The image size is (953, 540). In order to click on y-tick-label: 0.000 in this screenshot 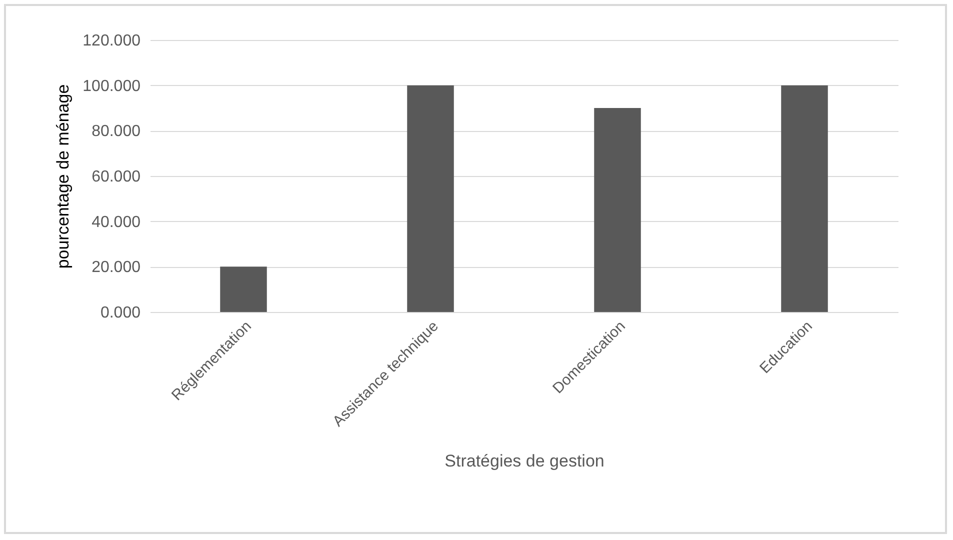, I will do `click(120, 313)`.